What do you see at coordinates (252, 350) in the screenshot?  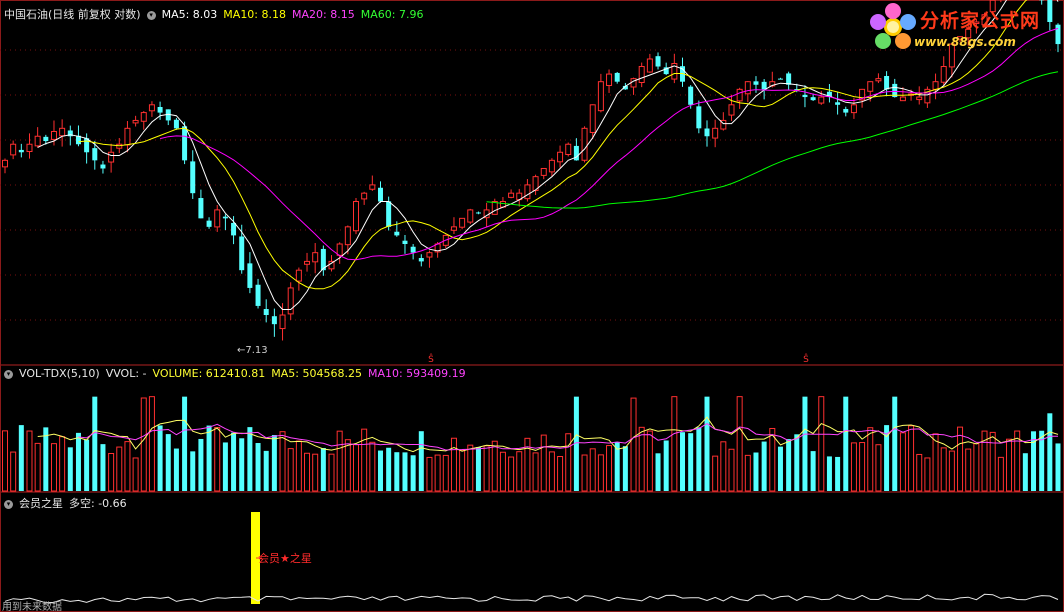 I see `low-price-marker: ←7.13` at bounding box center [252, 350].